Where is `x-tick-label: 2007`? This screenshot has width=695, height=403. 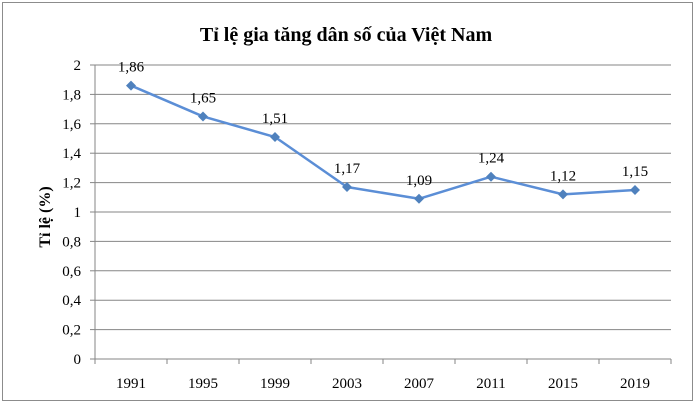
x-tick-label: 2007 is located at coordinates (419, 384).